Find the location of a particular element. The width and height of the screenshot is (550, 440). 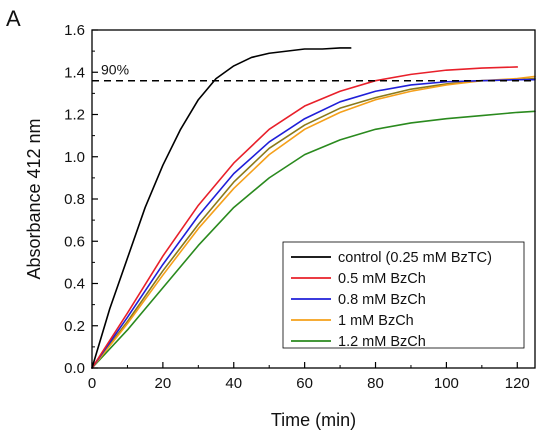

x-tick-label: 80 is located at coordinates (375, 383).